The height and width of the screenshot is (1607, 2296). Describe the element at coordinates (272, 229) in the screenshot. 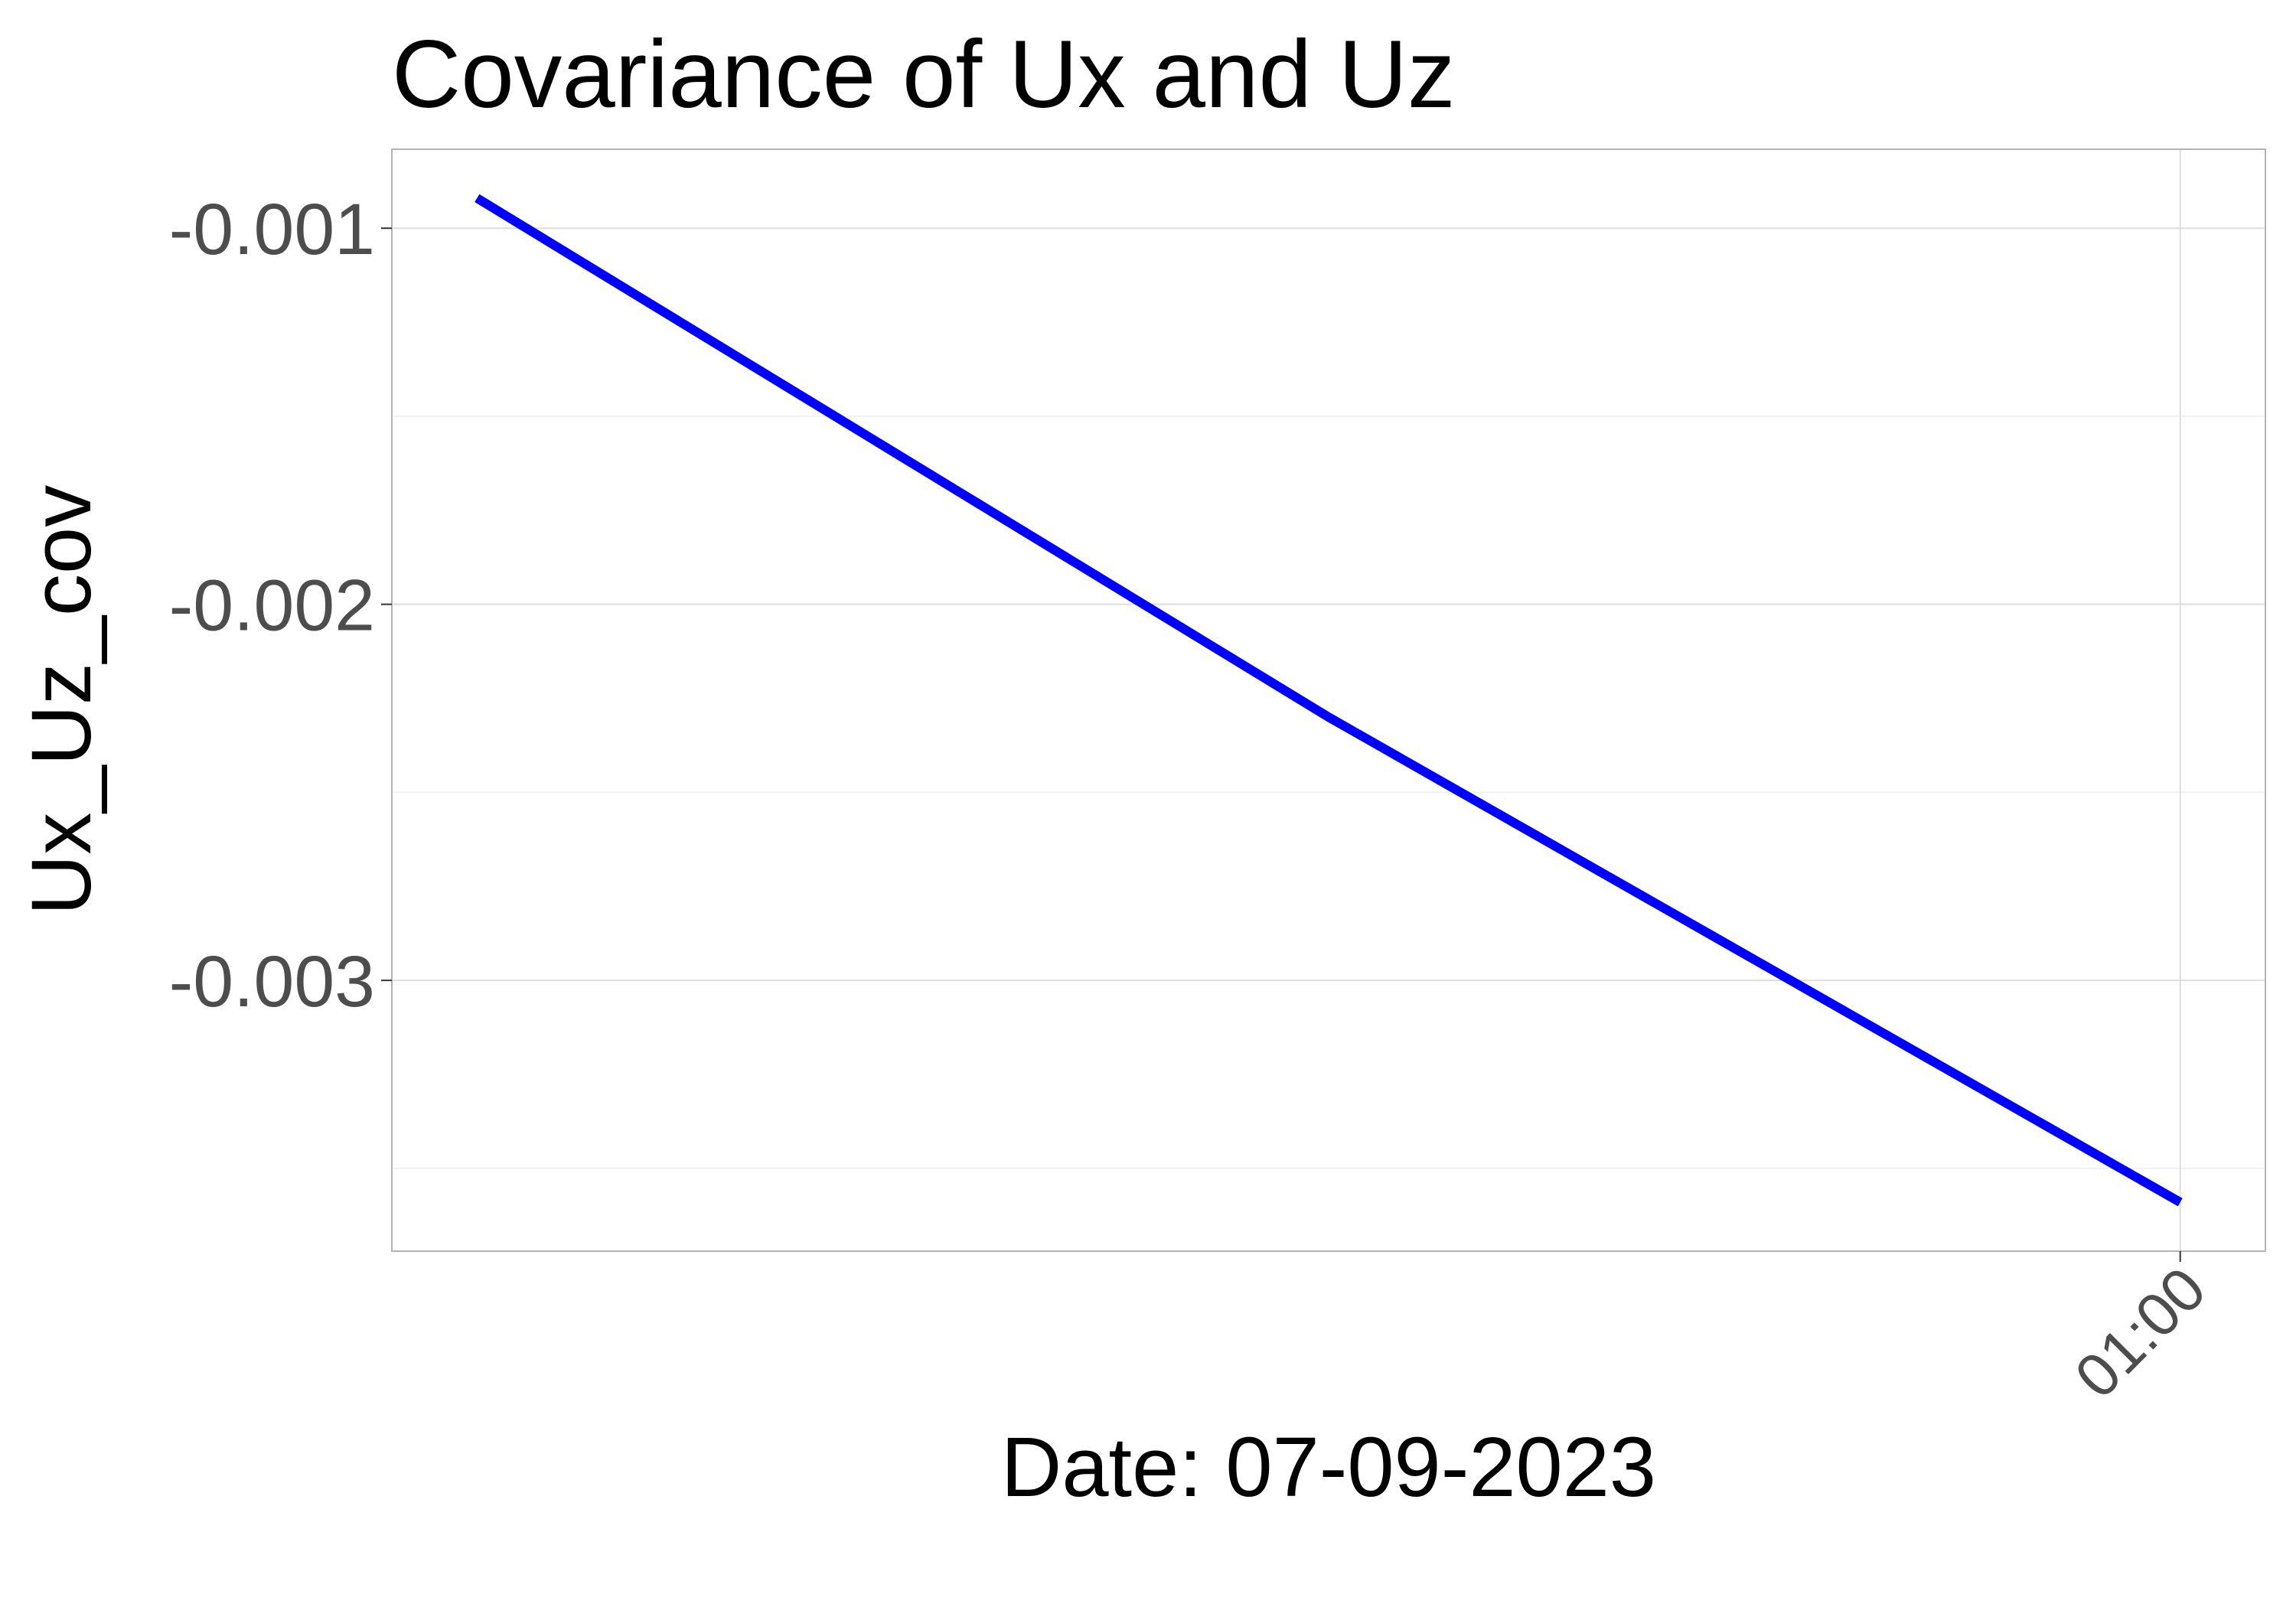

I see `y-tick-label: -0.001` at that location.